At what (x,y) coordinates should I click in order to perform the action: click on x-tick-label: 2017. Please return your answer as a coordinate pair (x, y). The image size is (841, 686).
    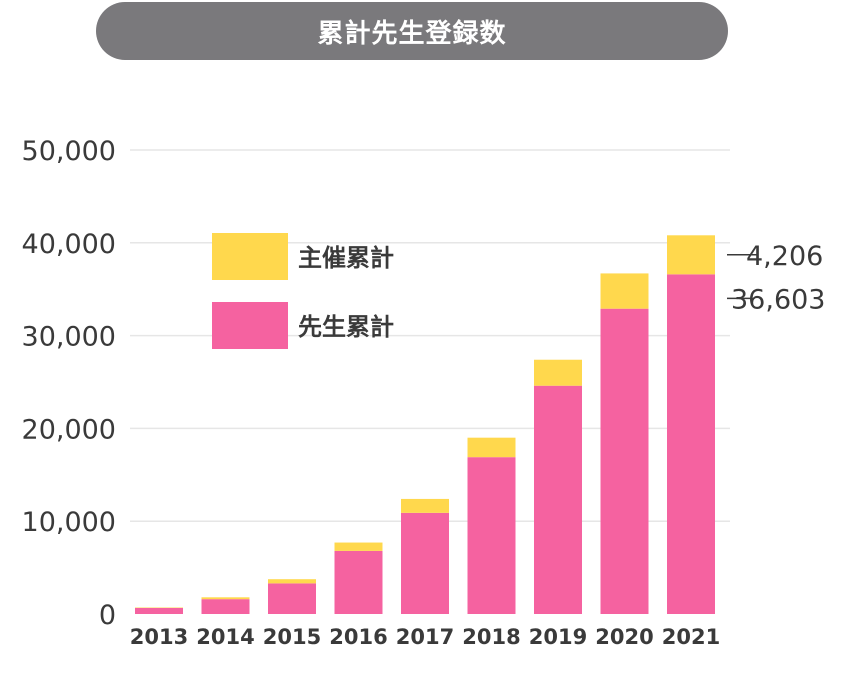
    Looking at the image, I should click on (425, 637).